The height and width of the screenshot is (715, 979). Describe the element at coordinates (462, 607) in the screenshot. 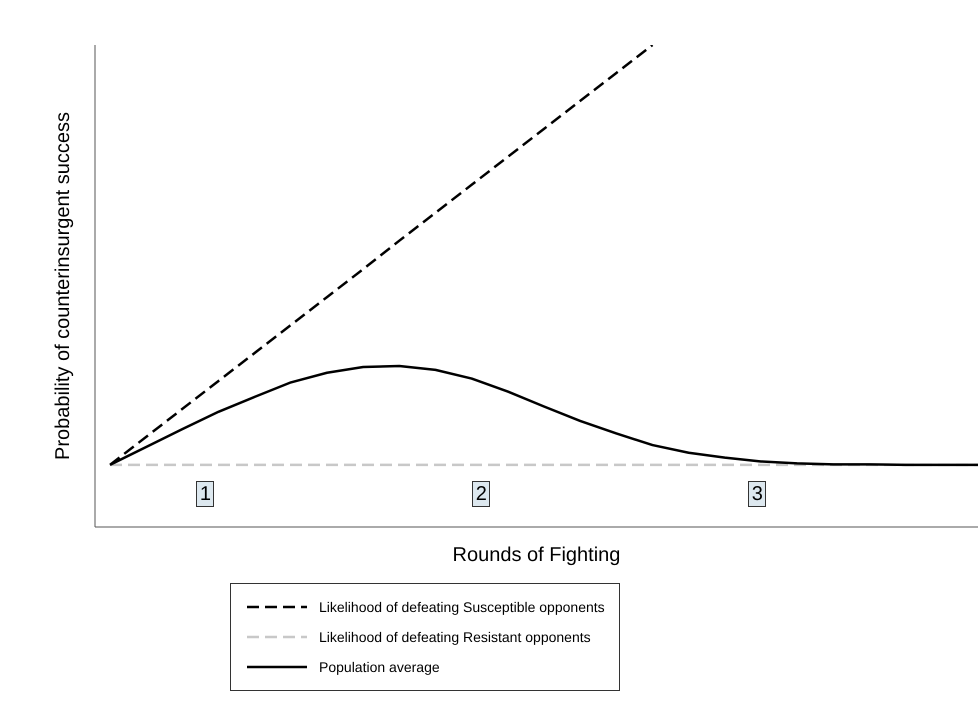

I see `legend-label: Likelihood of defeating Susceptible opponents` at that location.